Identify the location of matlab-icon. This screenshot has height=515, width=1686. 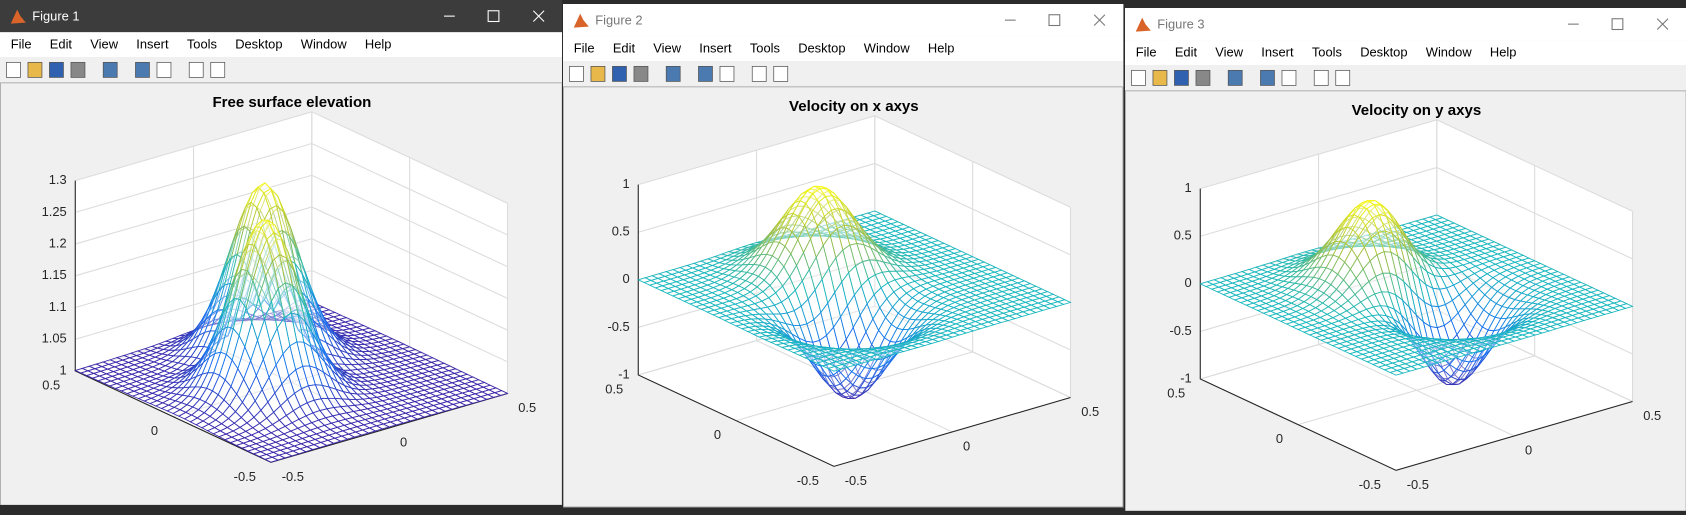
(582, 20).